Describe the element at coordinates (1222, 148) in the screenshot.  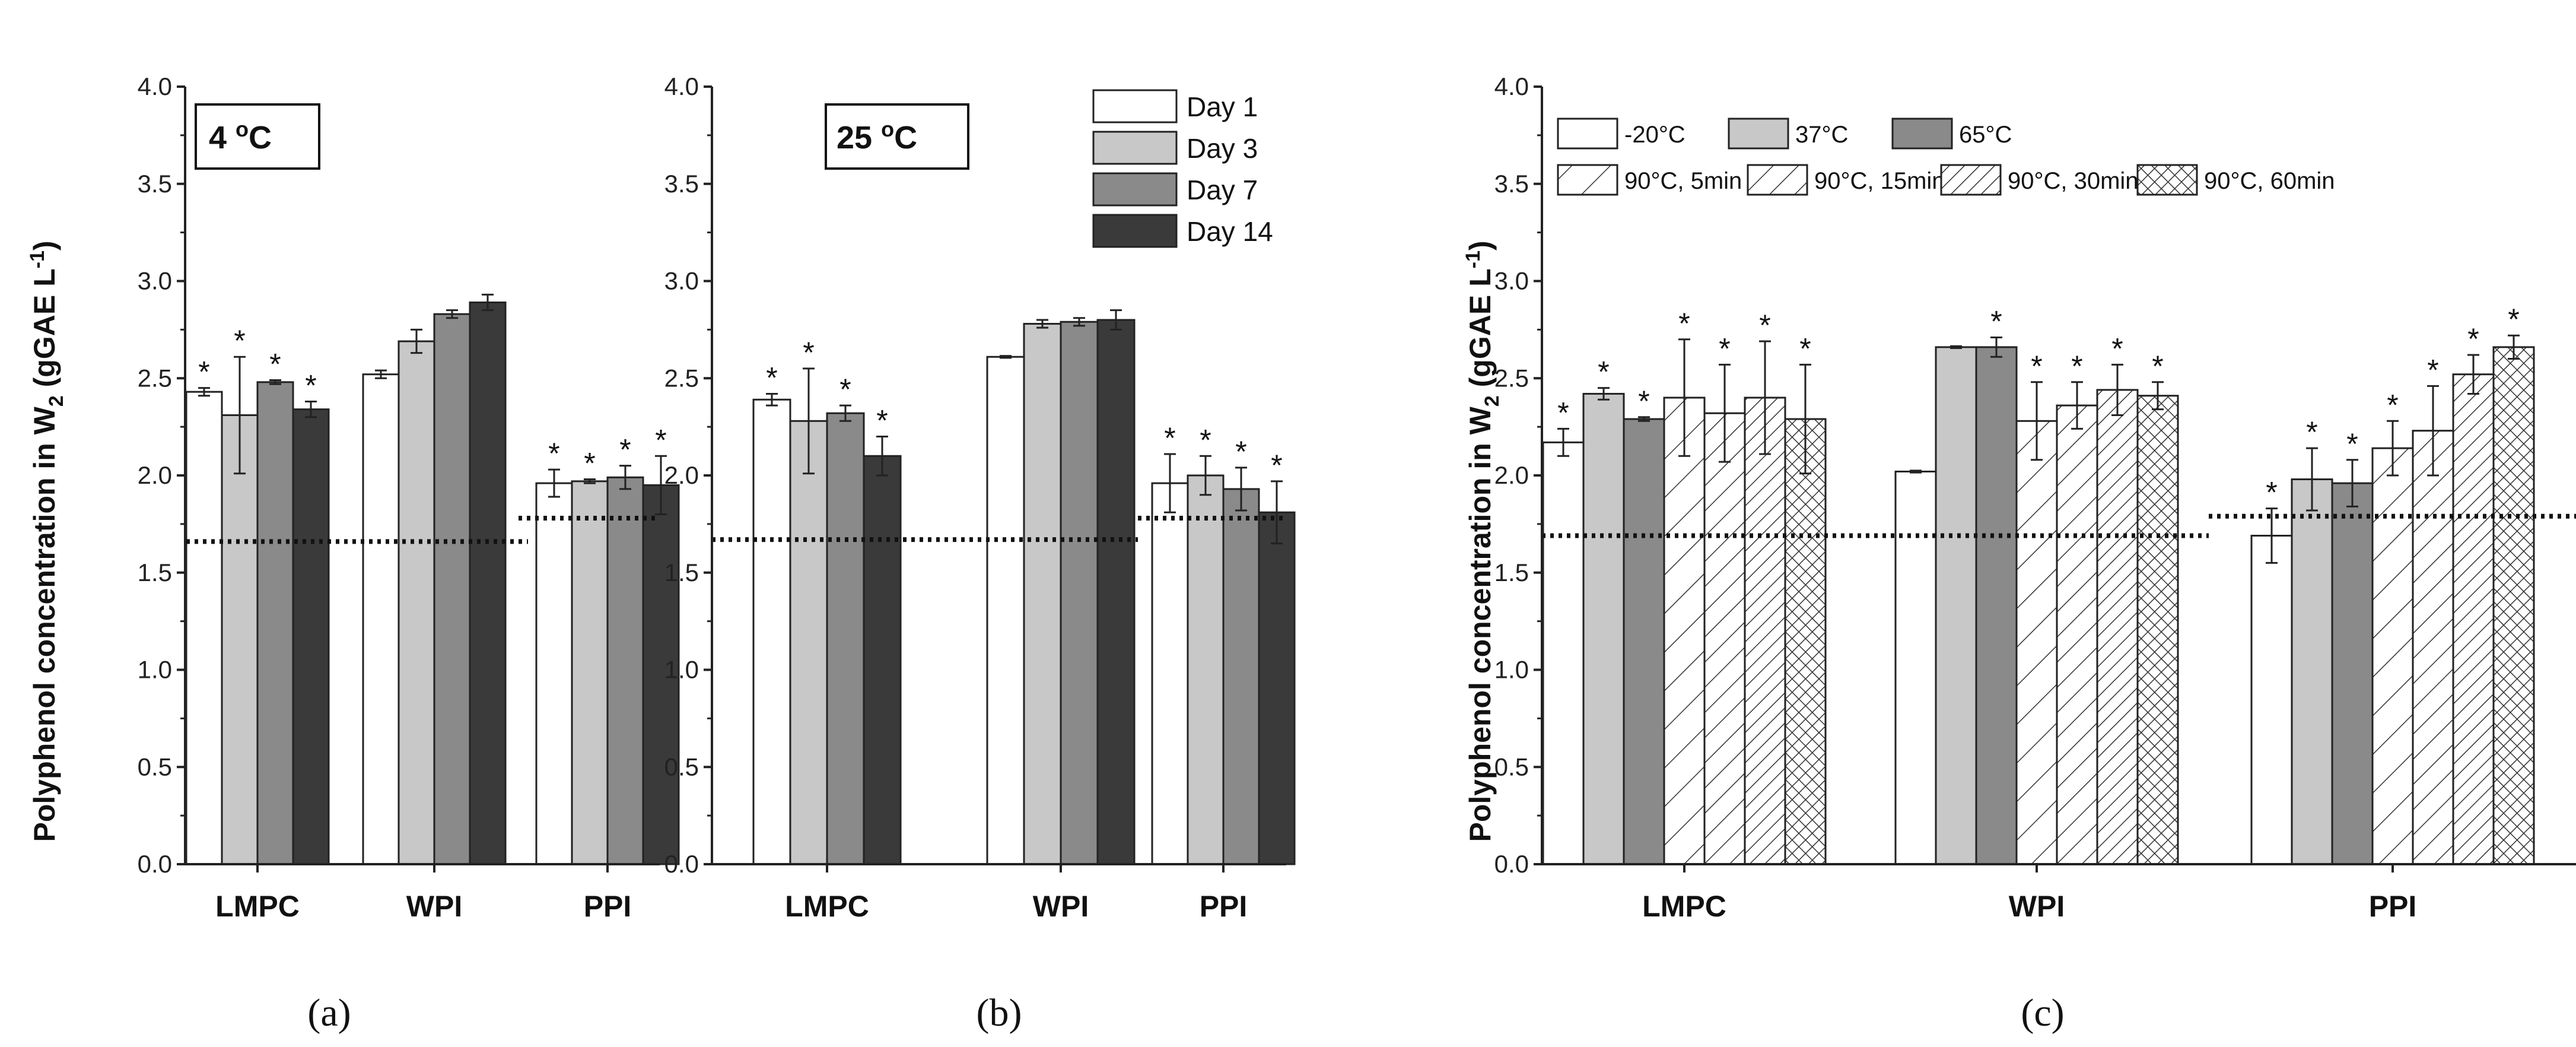
I see `legend-b-label: Day 3` at that location.